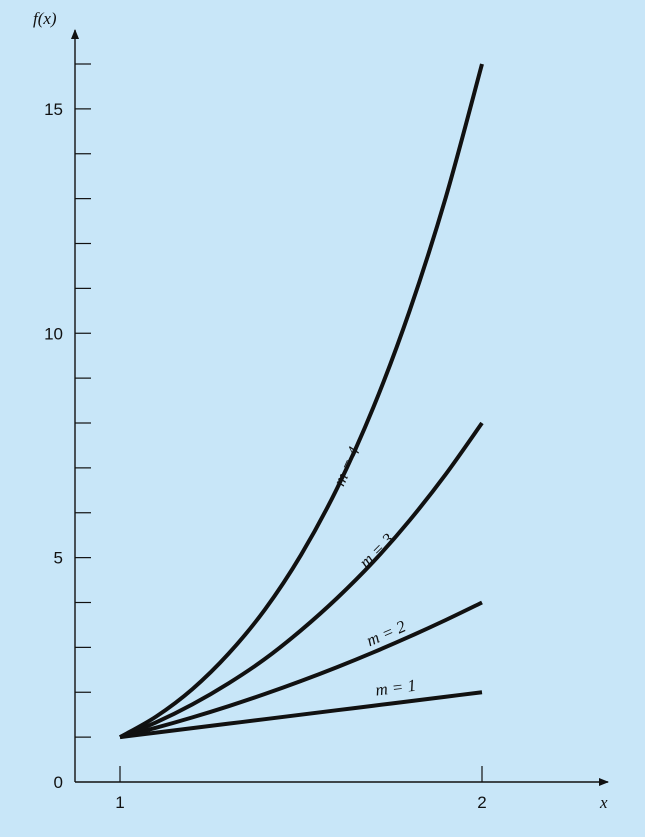  I want to click on x-tick-label: 2, so click(481, 802).